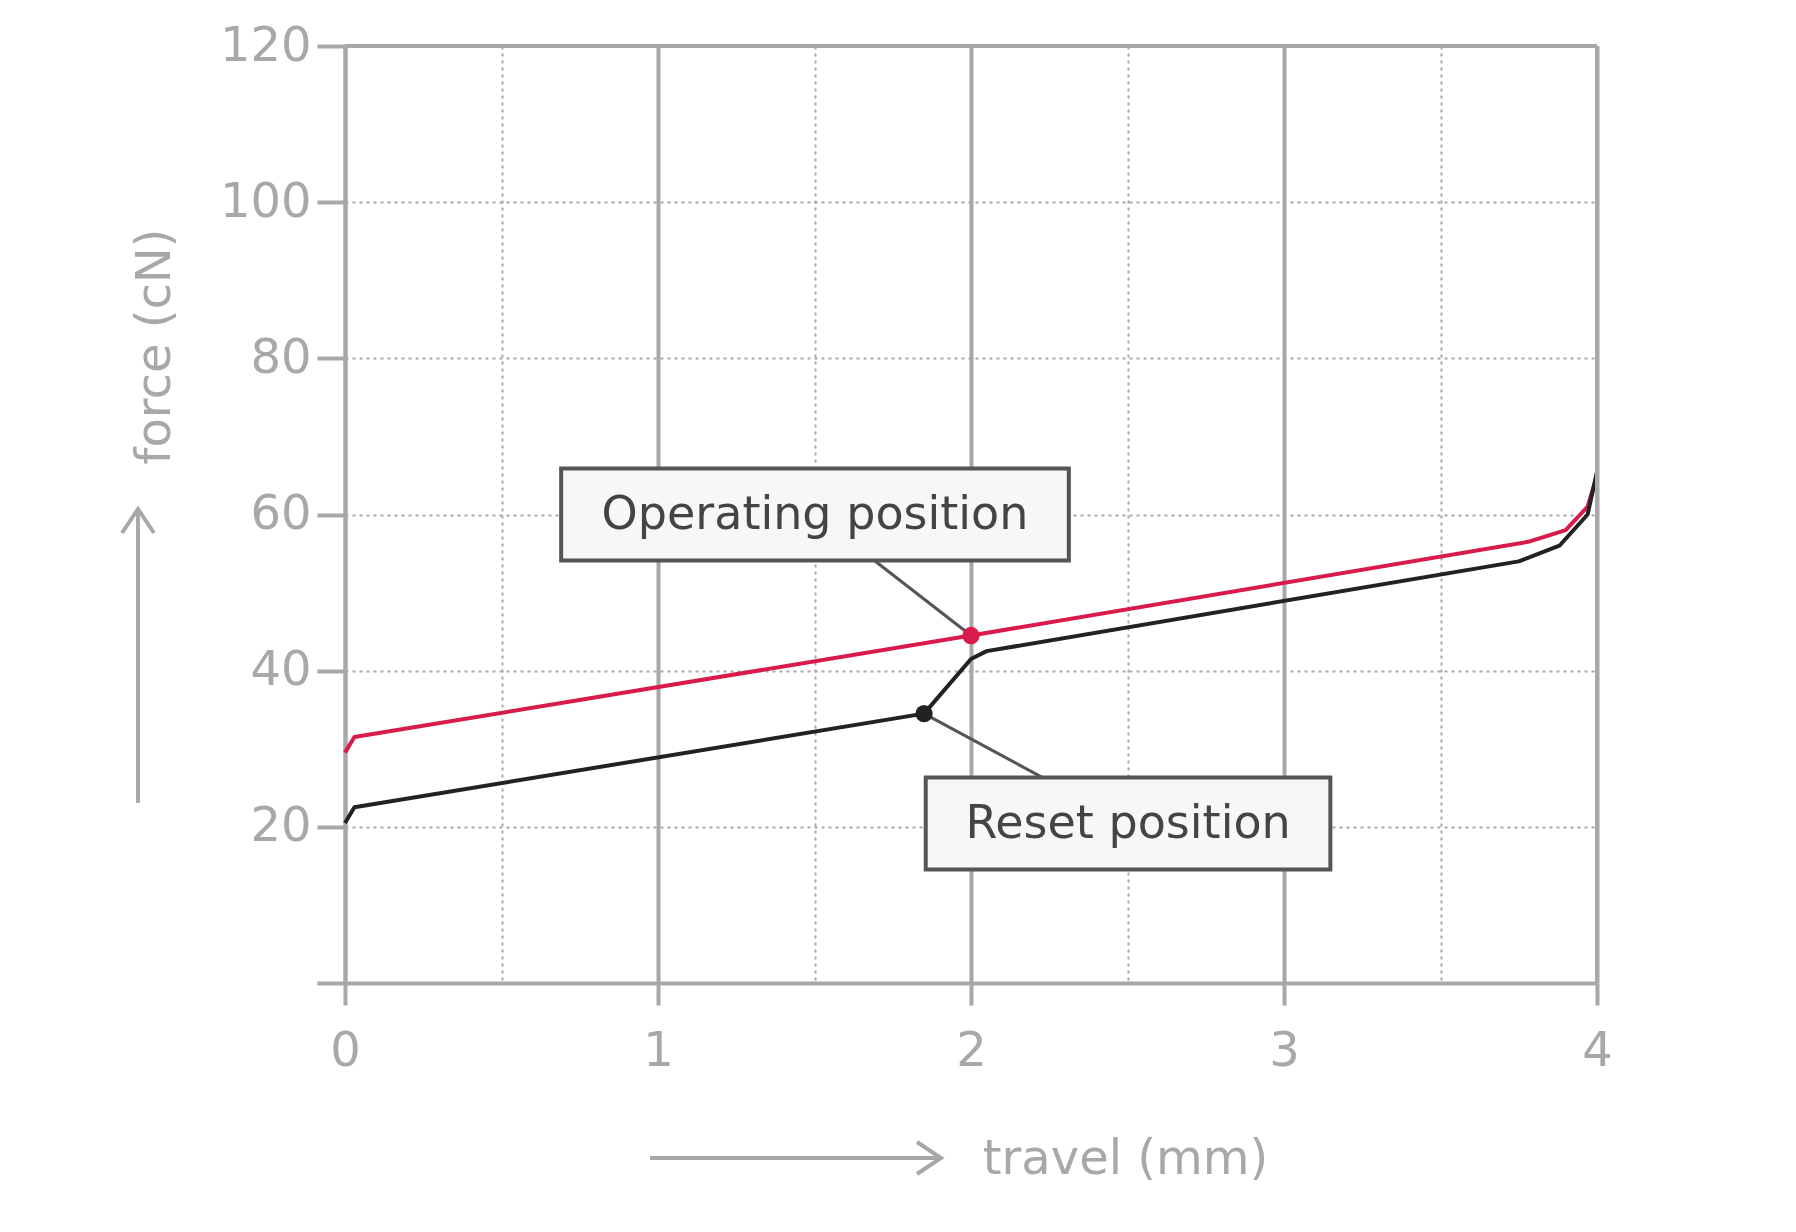 Image resolution: width=1796 pixels, height=1232 pixels. What do you see at coordinates (1125, 1156) in the screenshot?
I see `x-axis-title: travel (mm)` at bounding box center [1125, 1156].